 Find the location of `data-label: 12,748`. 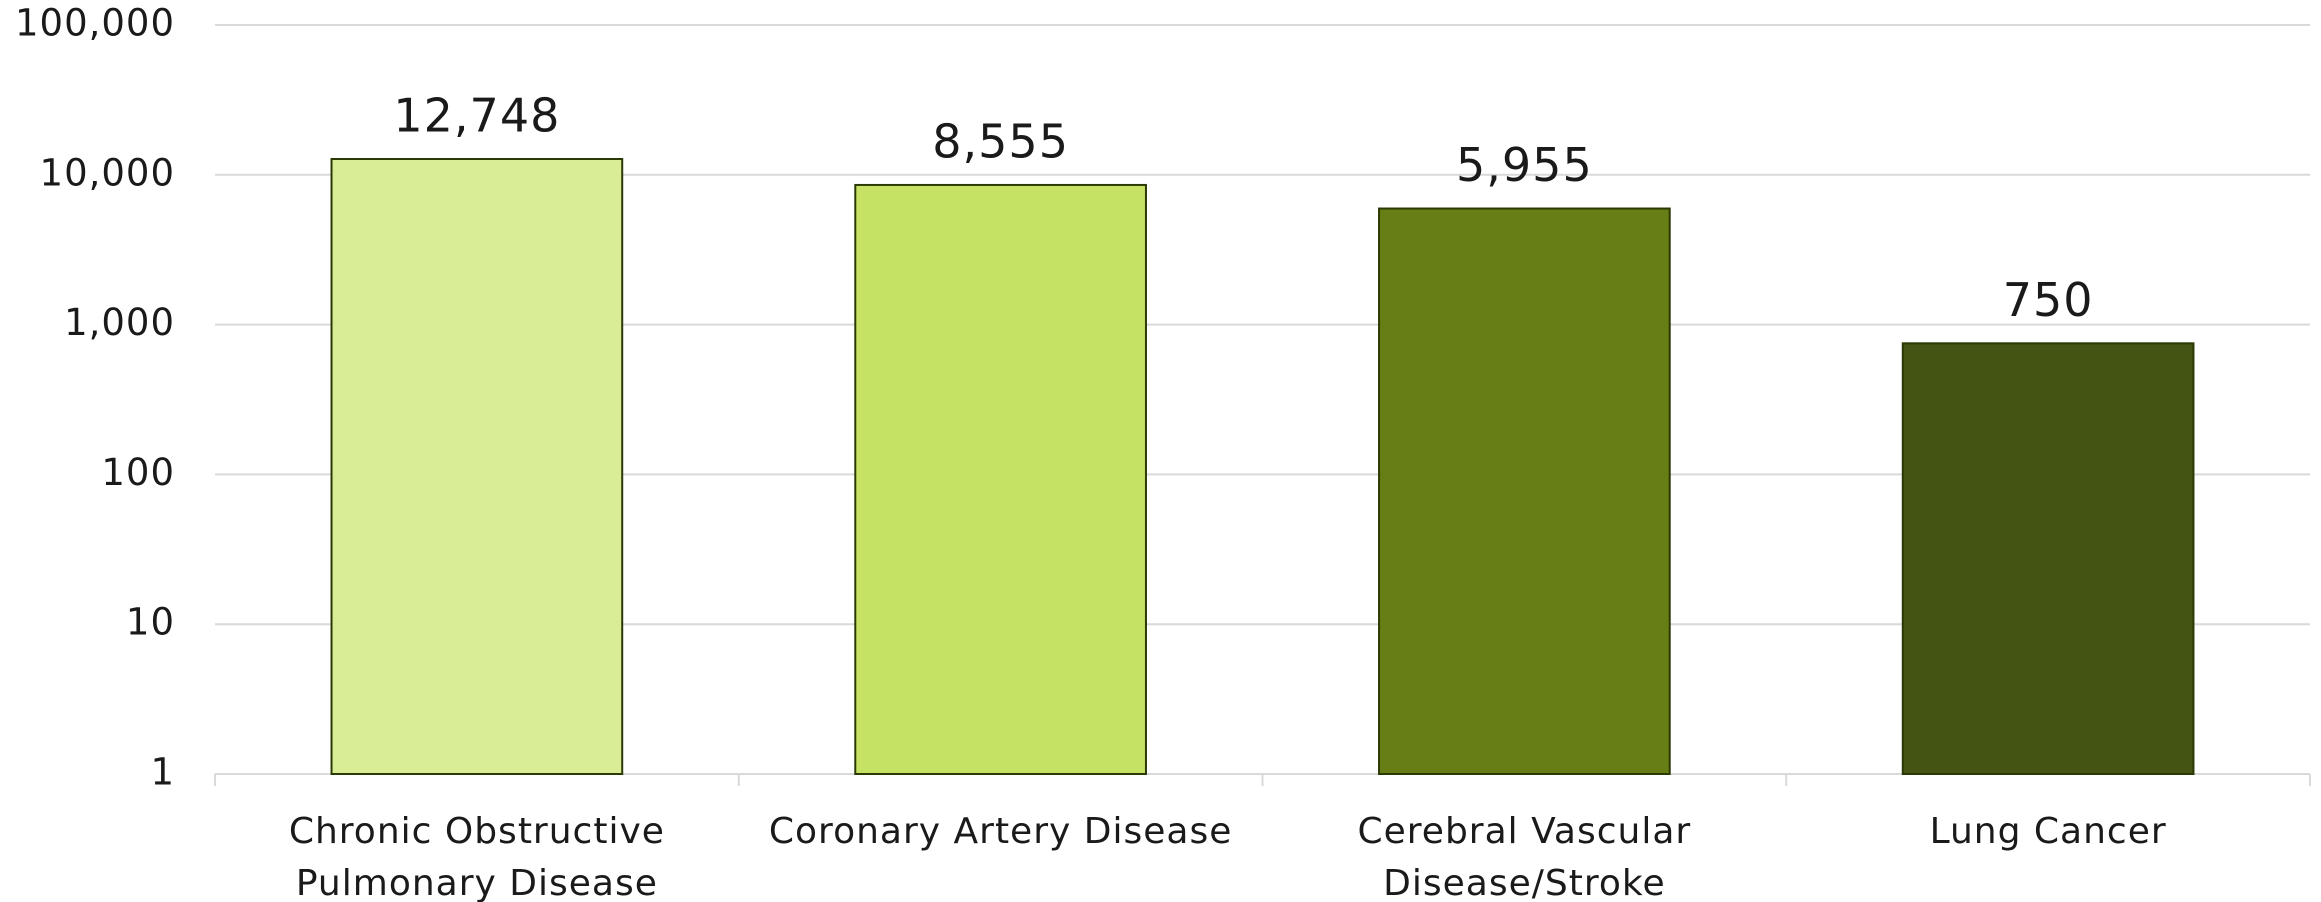

data-label: 12,748 is located at coordinates (476, 116).